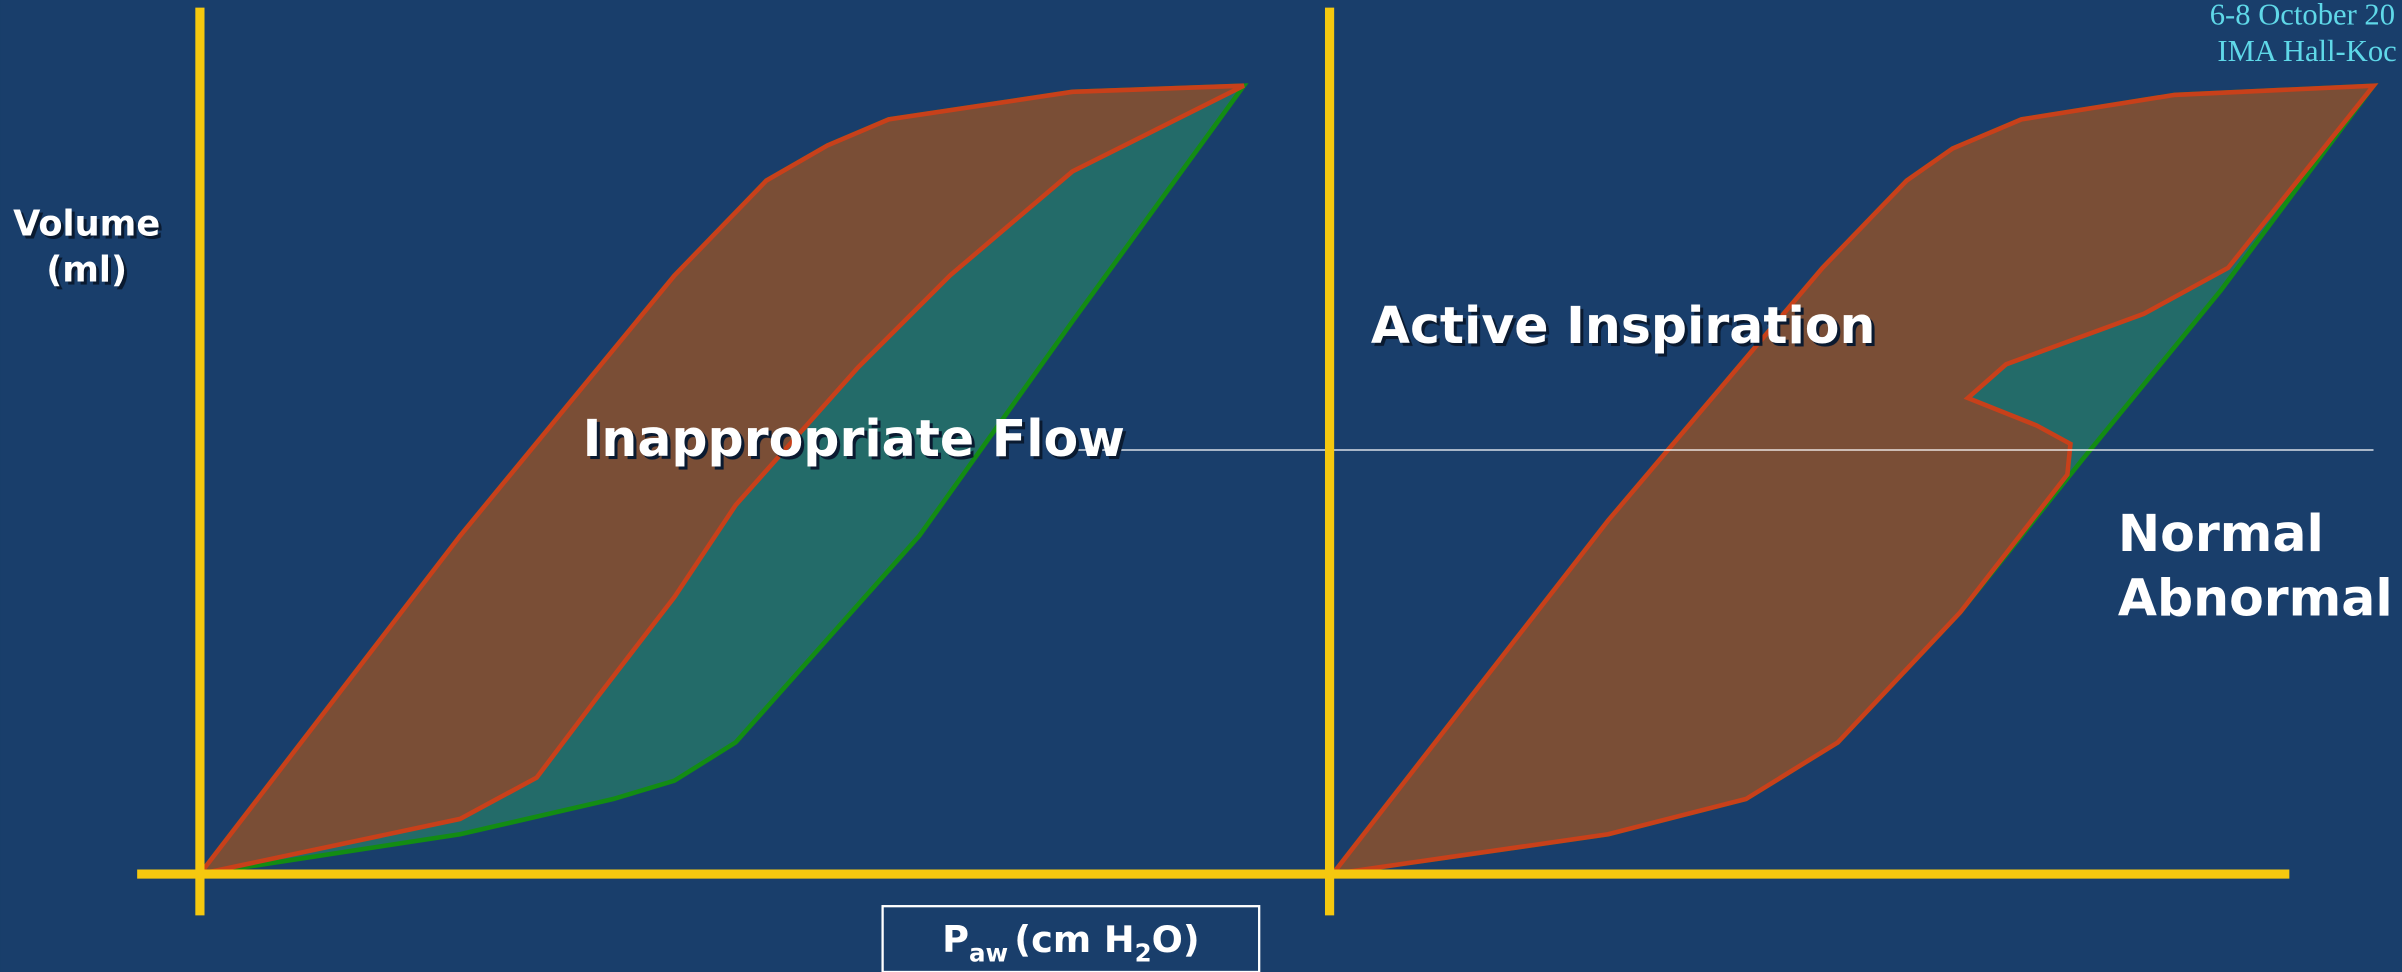  Describe the element at coordinates (2255, 597) in the screenshot. I see `legend-label: Abnormal` at that location.